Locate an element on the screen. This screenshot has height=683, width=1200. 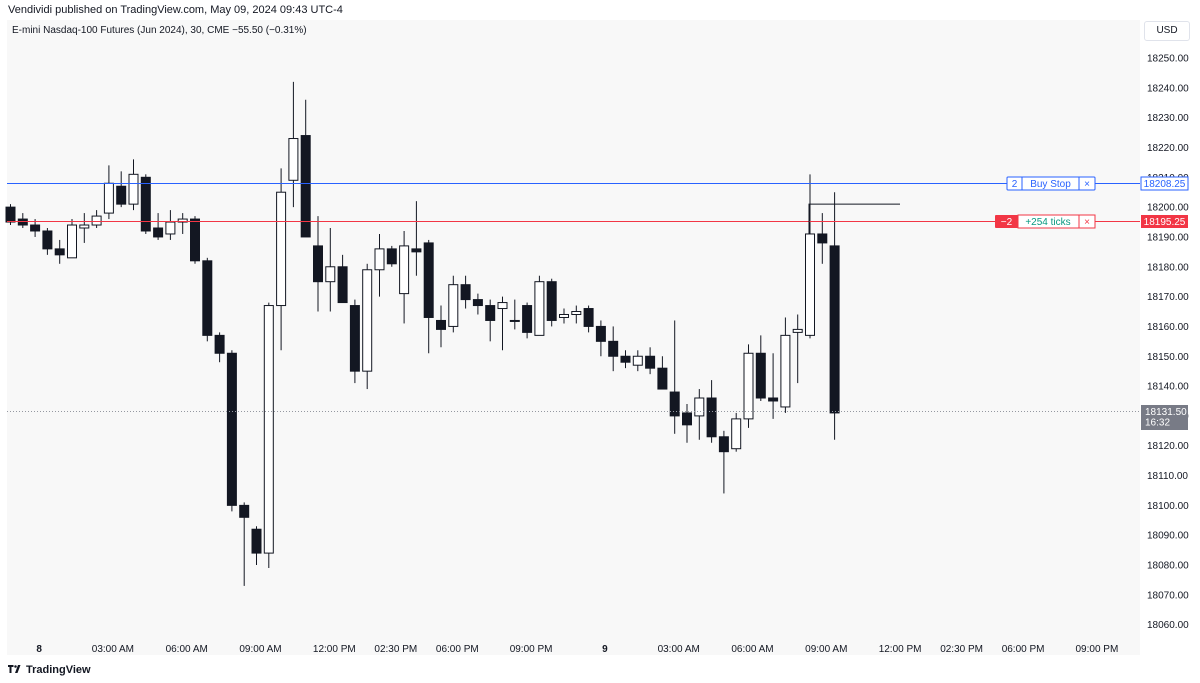
position-label: −2 +254 ticks × is located at coordinates (1045, 221).